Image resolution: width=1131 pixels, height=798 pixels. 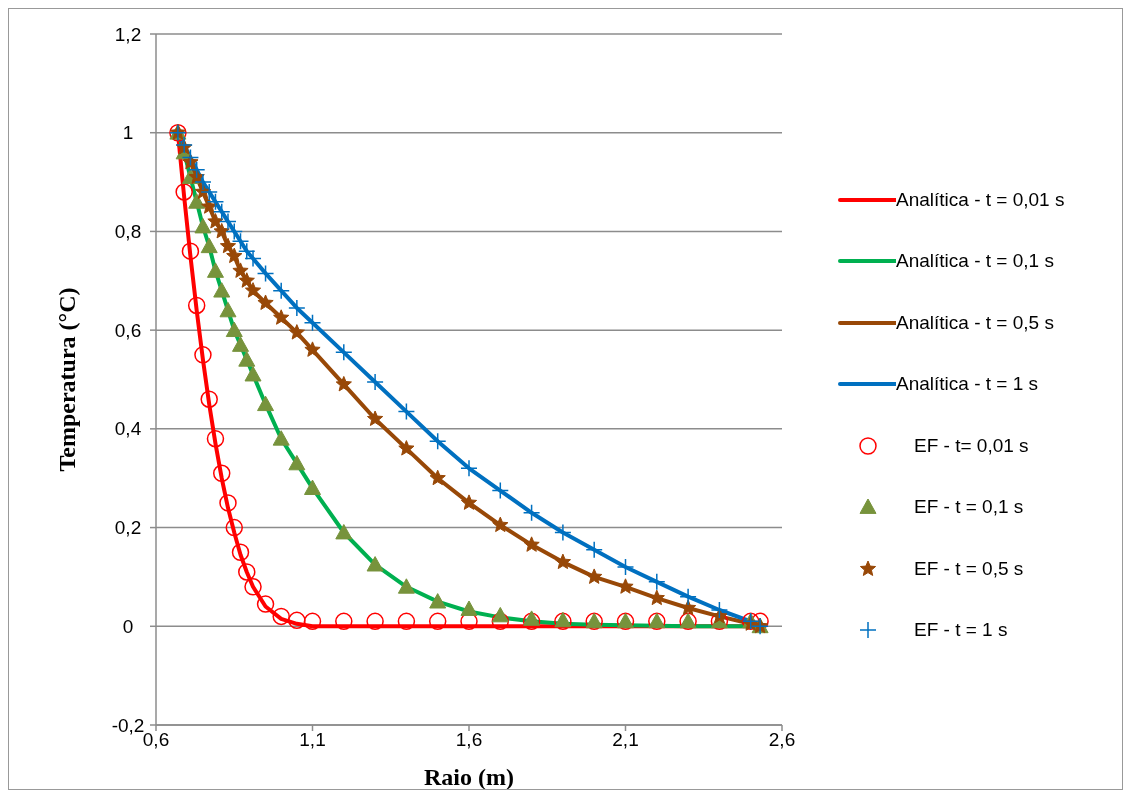 I want to click on y-tick-label: 0,4, so click(x=128, y=429).